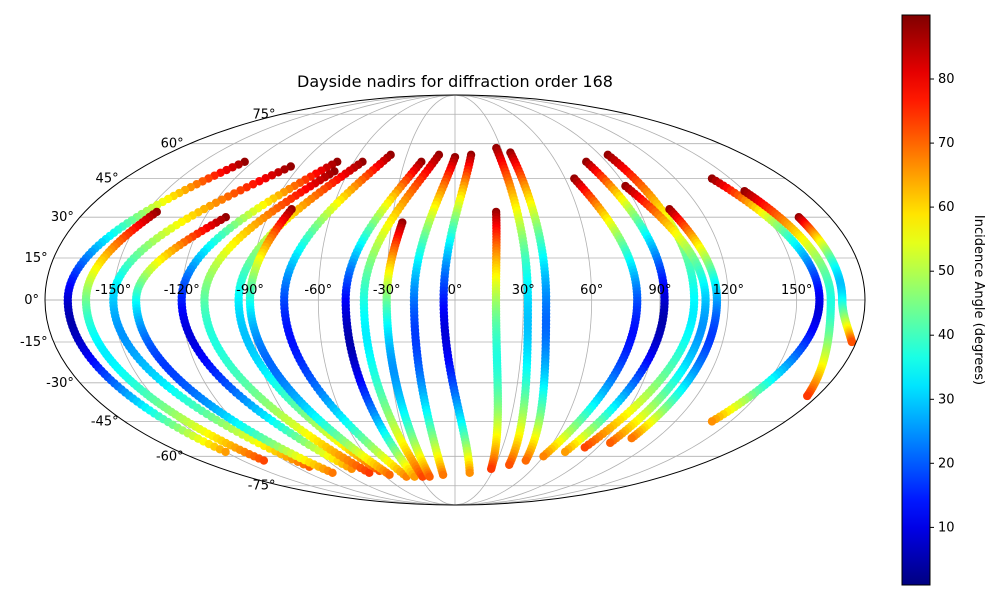 This screenshot has width=1000, height=600. I want to click on lat-tick-label: -75°, so click(262, 486).